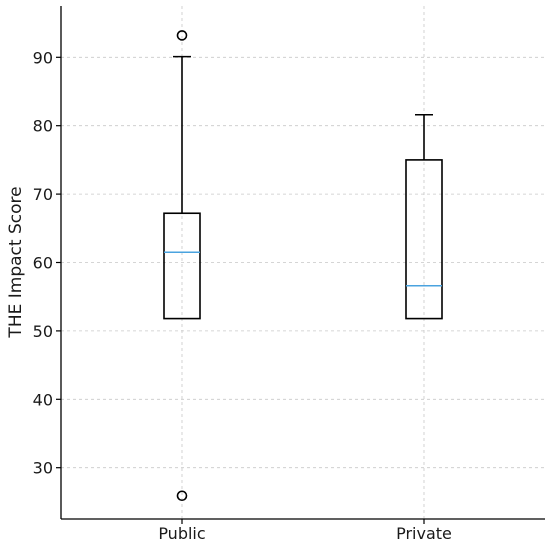 This screenshot has height=545, width=550. I want to click on y-tick-label: 90, so click(43, 57).